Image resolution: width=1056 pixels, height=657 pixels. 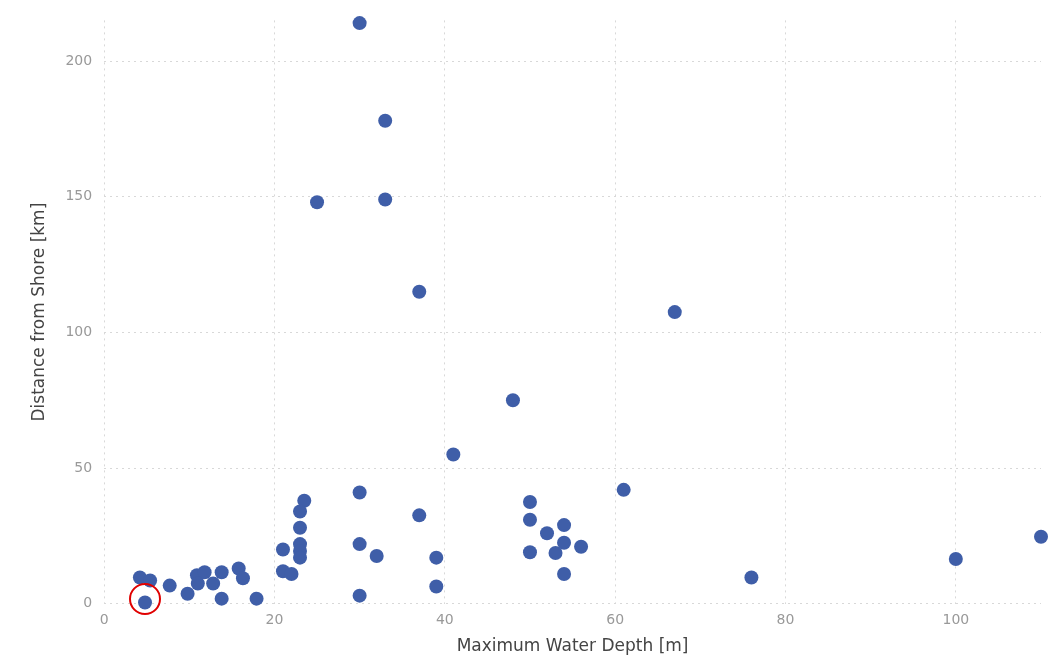 What do you see at coordinates (79, 195) in the screenshot?
I see `y-tick-label: 150` at bounding box center [79, 195].